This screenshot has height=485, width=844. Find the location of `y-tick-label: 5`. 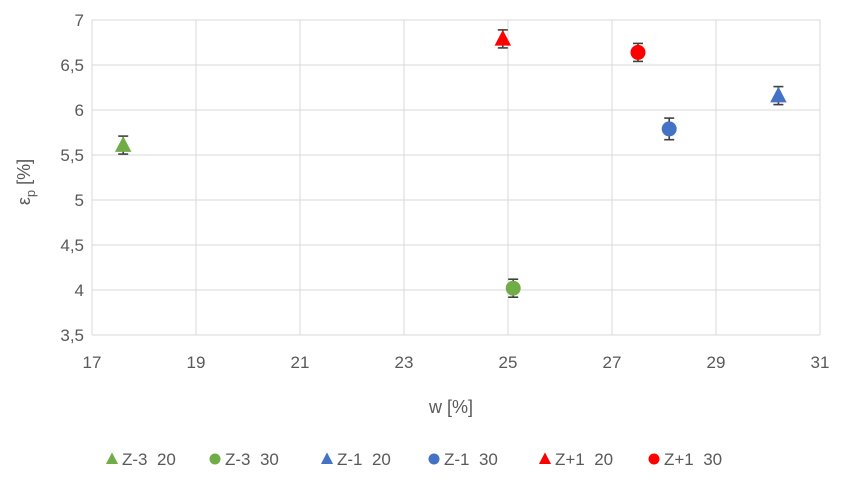

y-tick-label: 5 is located at coordinates (79, 200).